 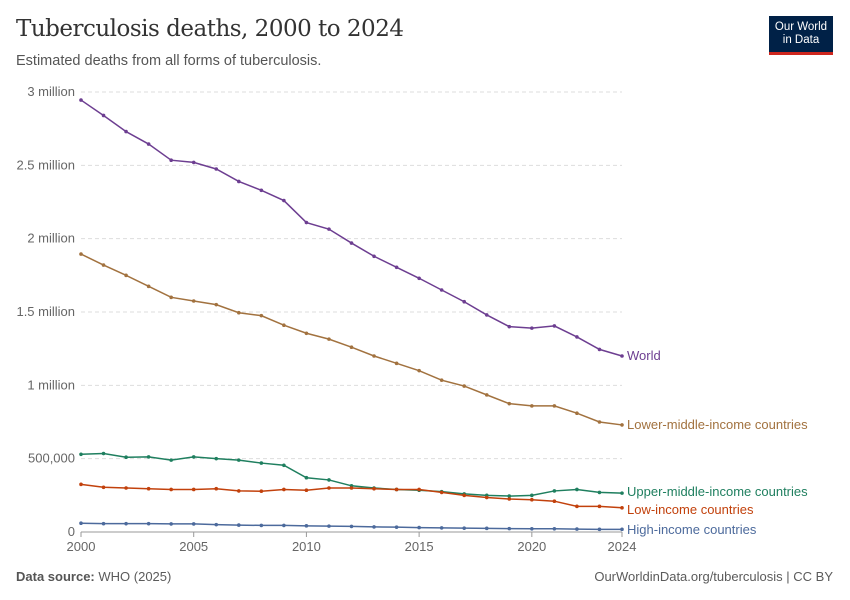 What do you see at coordinates (419, 546) in the screenshot?
I see `x-tick-label: 2015` at bounding box center [419, 546].